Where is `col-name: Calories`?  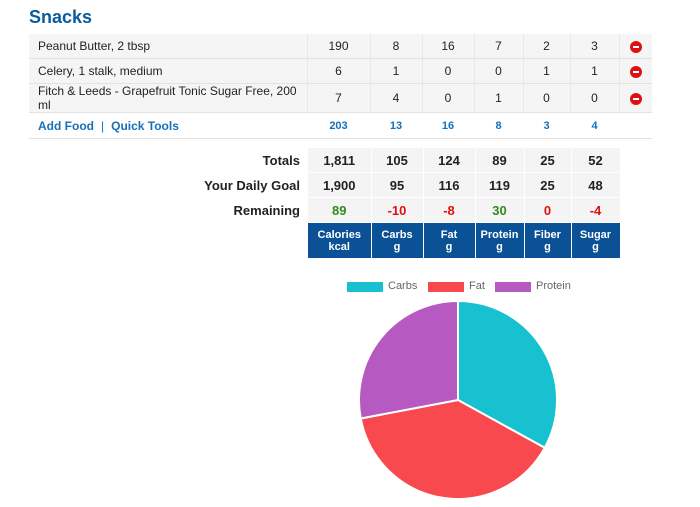
col-name: Calories is located at coordinates (339, 234).